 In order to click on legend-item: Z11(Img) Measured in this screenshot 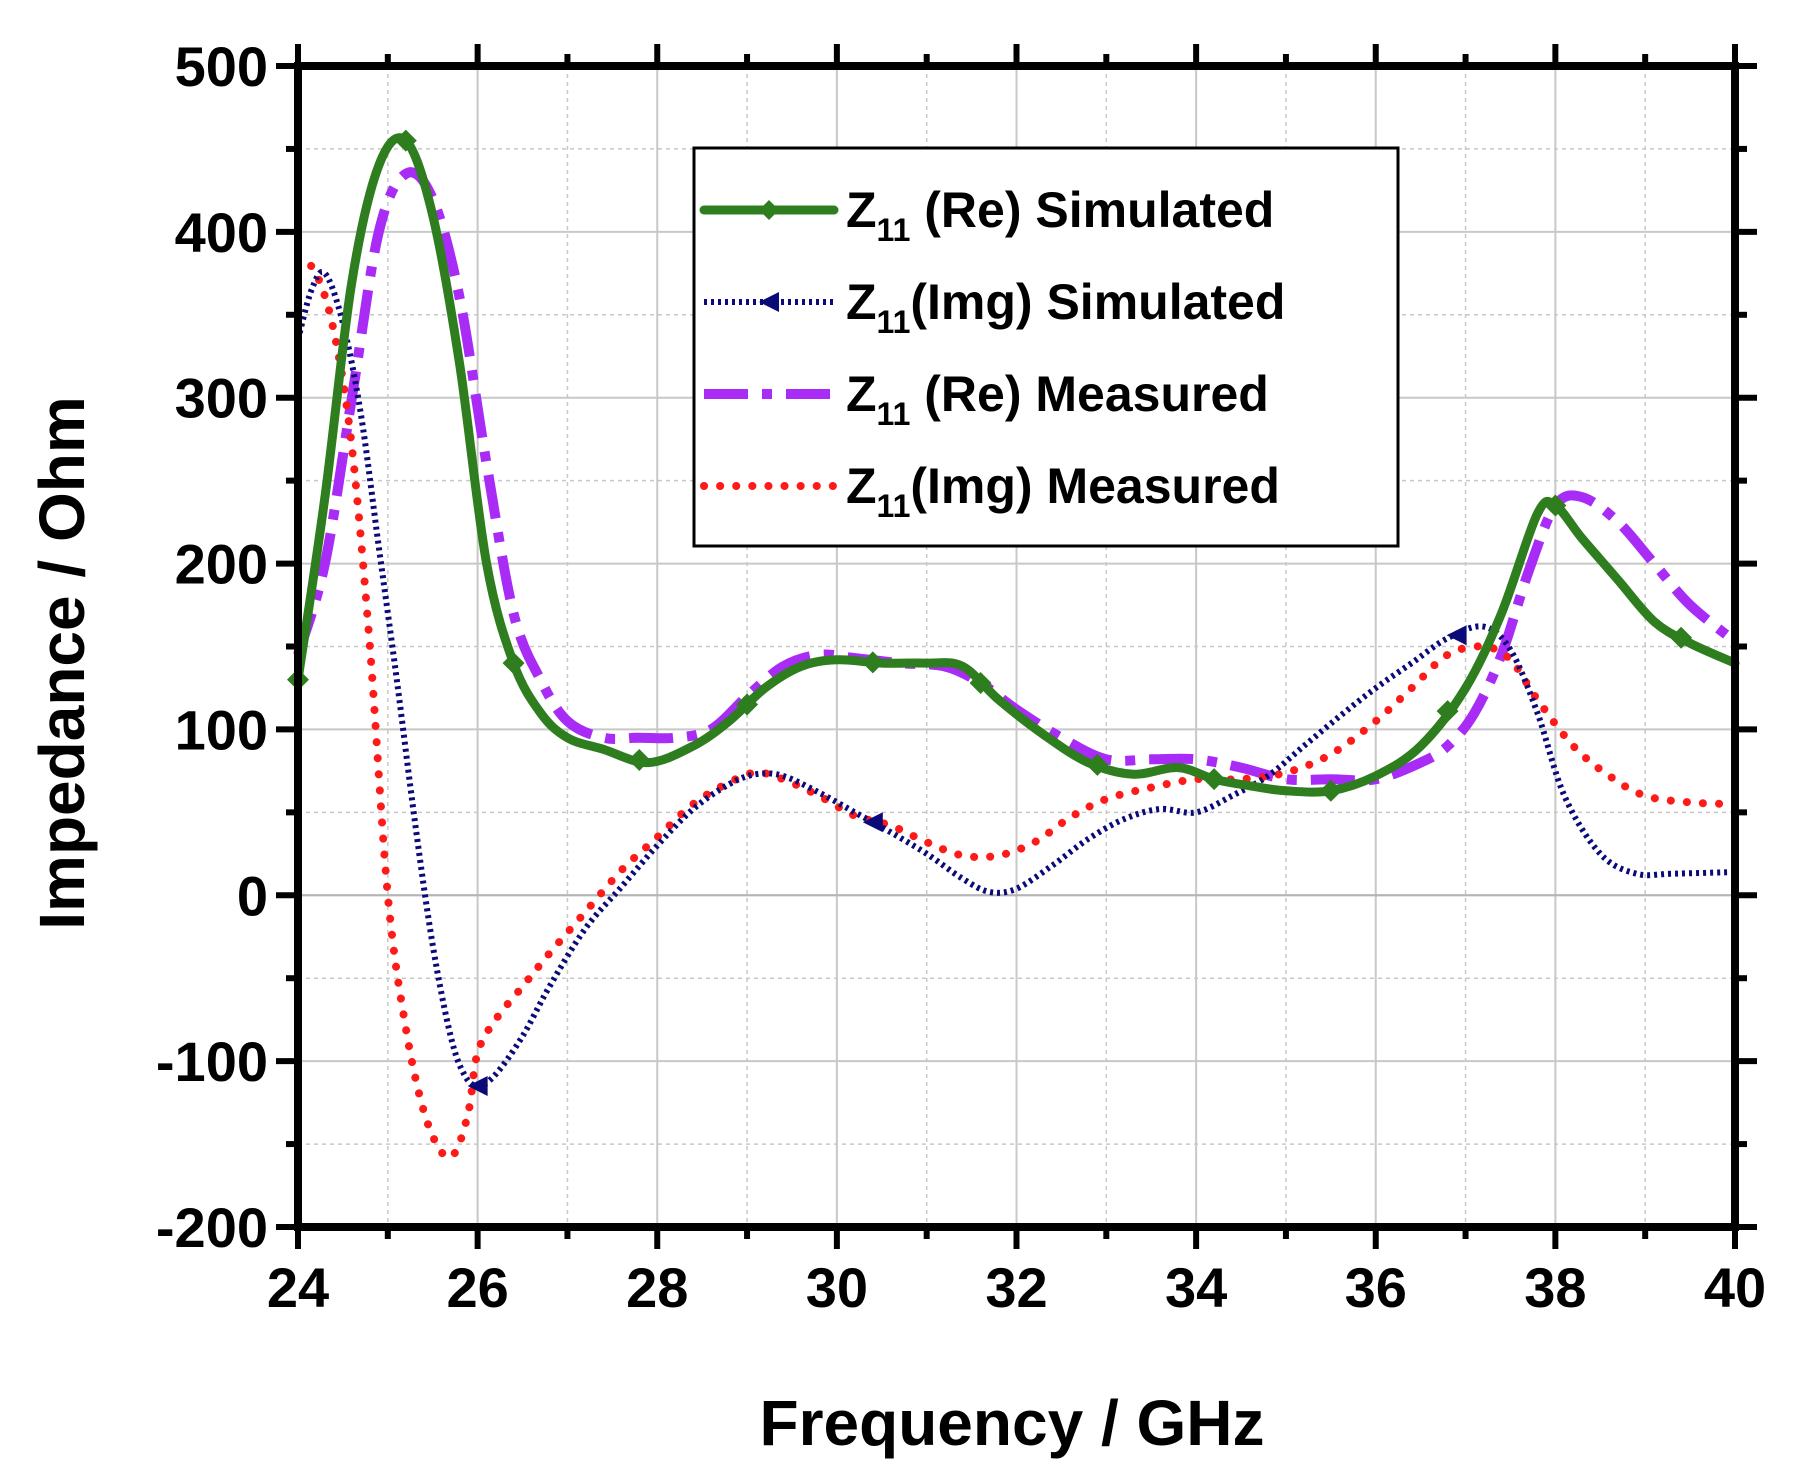, I will do `click(990, 491)`.